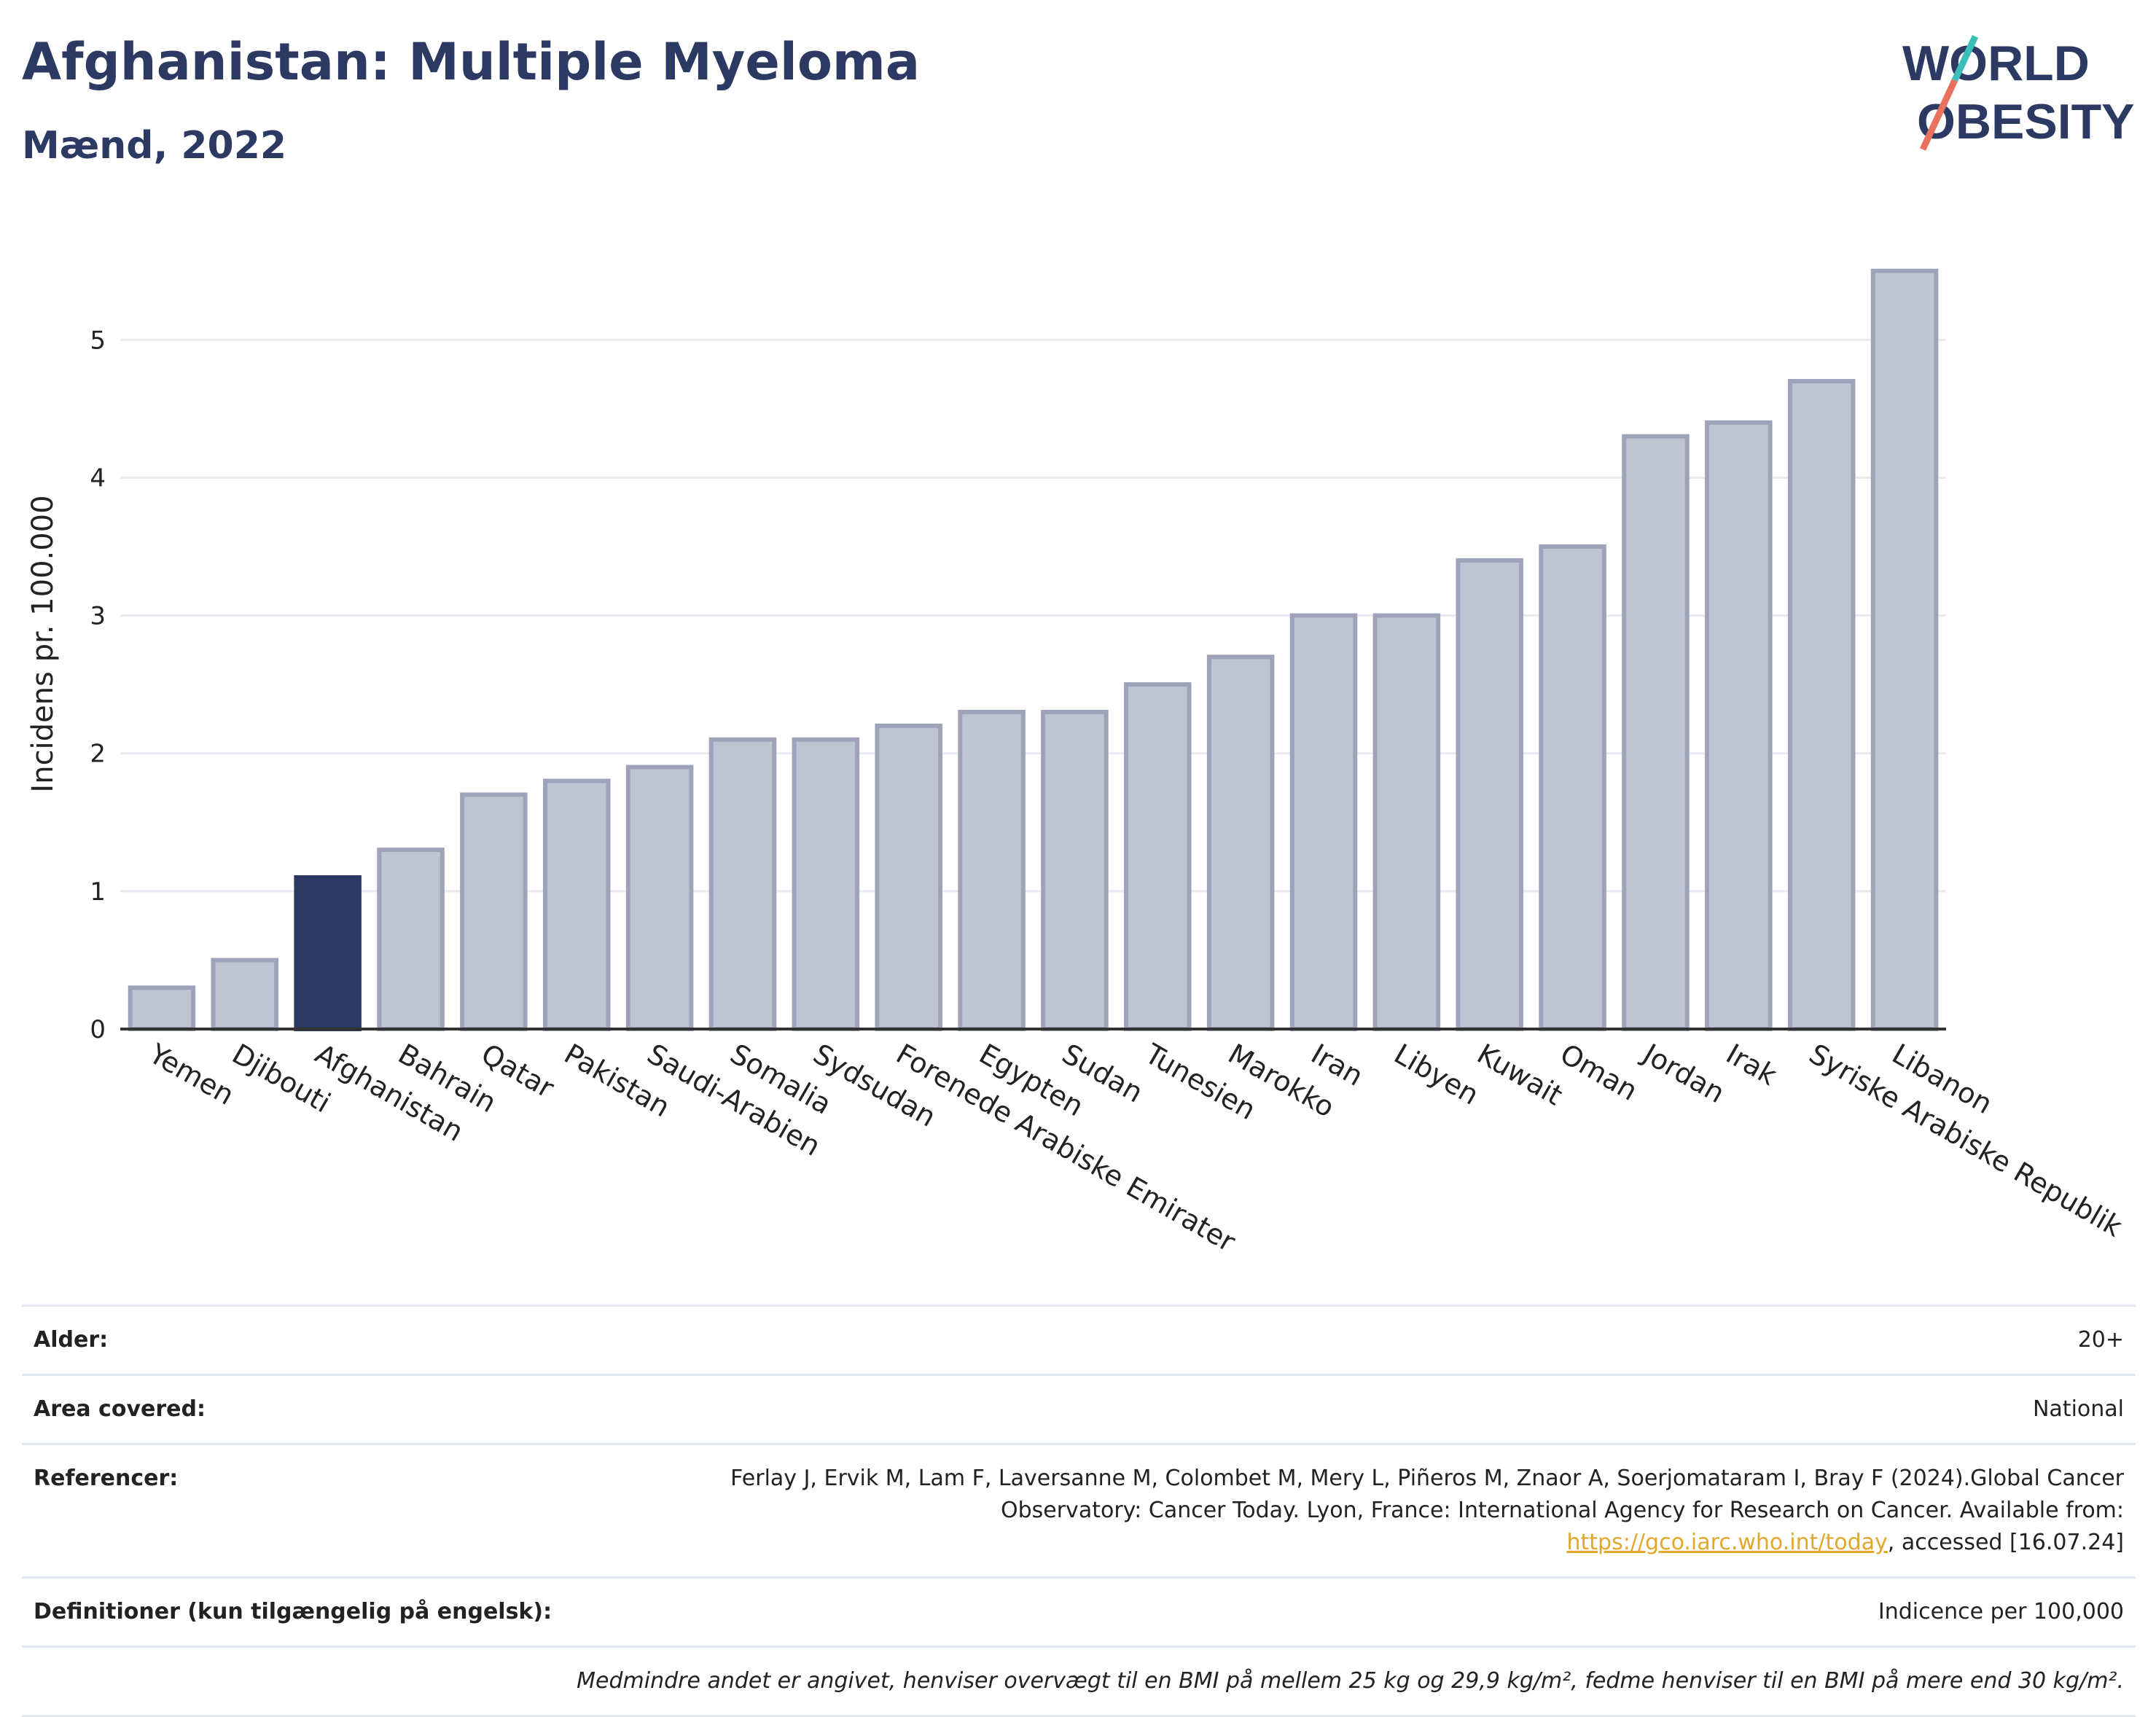  I want to click on y-tick-label: 1, so click(98, 892).